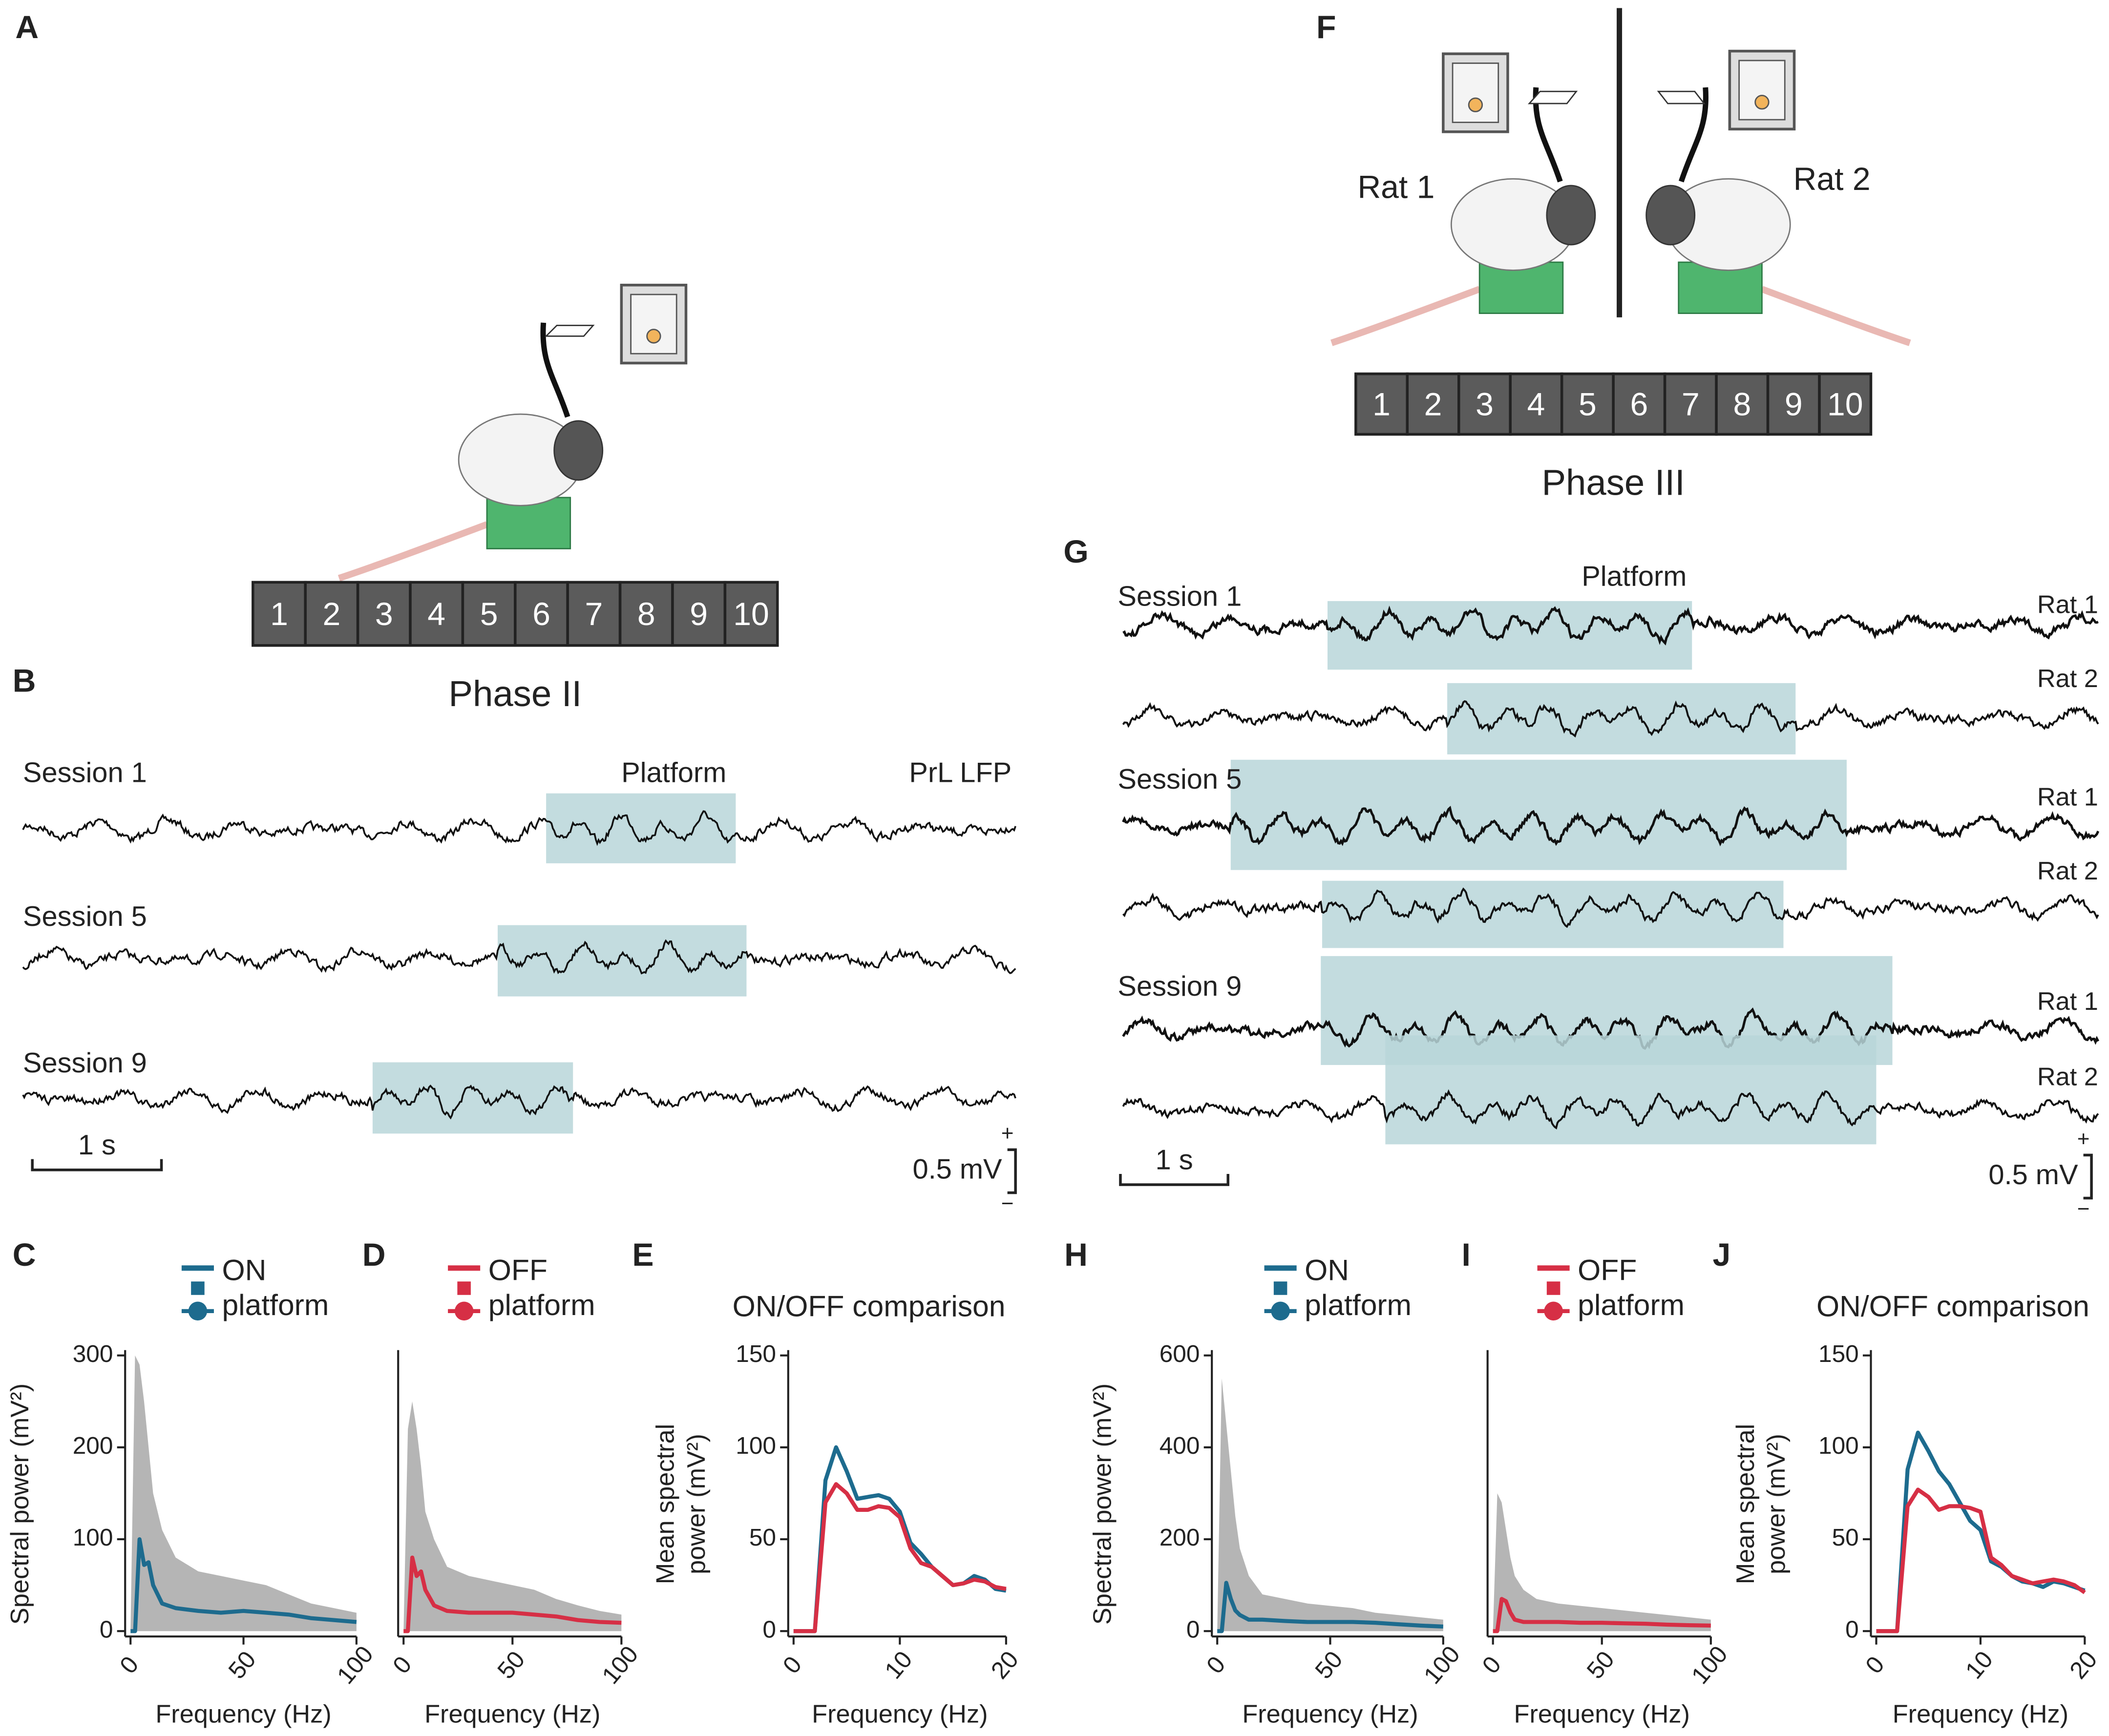  I want to click on legend-label-box: OFF platform, so click(542, 1287).